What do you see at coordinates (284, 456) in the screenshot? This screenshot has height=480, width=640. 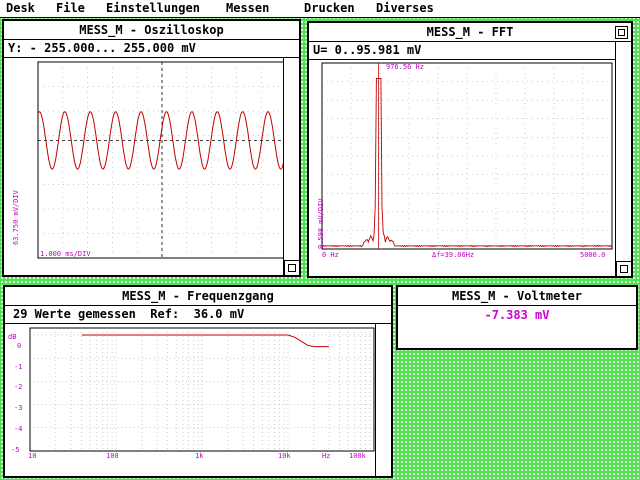 I see `frequenzgang-x-tick-10k: 10k` at bounding box center [284, 456].